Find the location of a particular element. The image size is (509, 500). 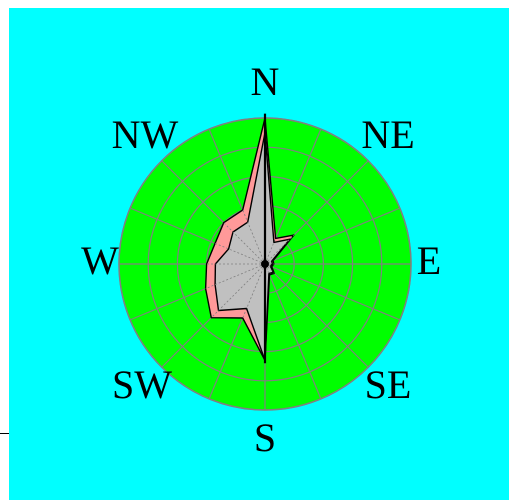

direction-label-w: W is located at coordinates (100, 260).